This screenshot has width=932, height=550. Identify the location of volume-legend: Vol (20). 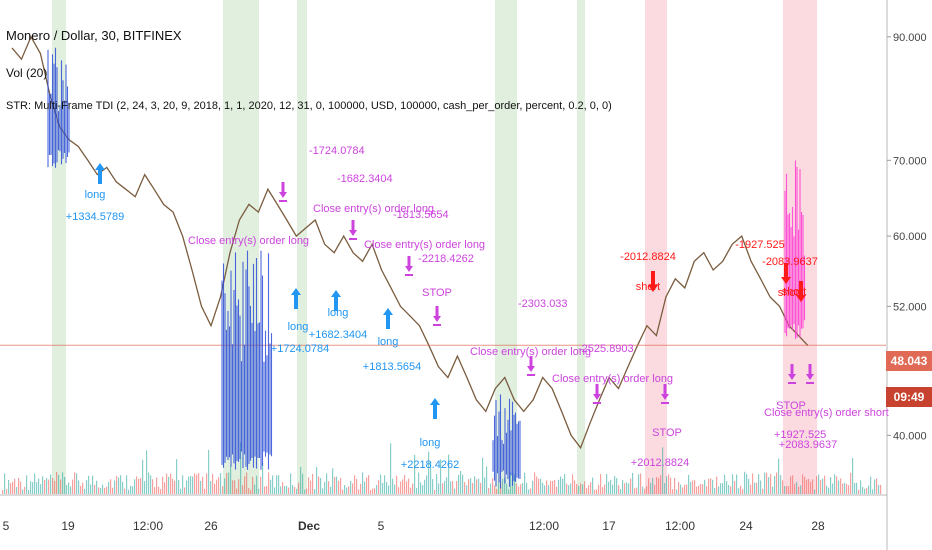
(27, 73).